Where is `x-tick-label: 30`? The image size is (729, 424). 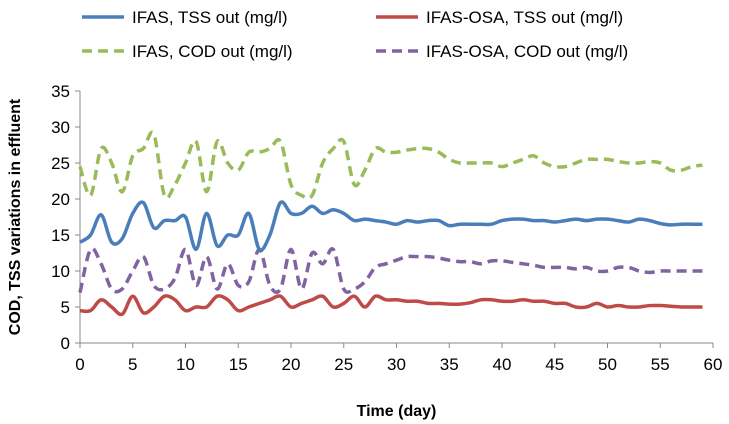 x-tick-label: 30 is located at coordinates (396, 364).